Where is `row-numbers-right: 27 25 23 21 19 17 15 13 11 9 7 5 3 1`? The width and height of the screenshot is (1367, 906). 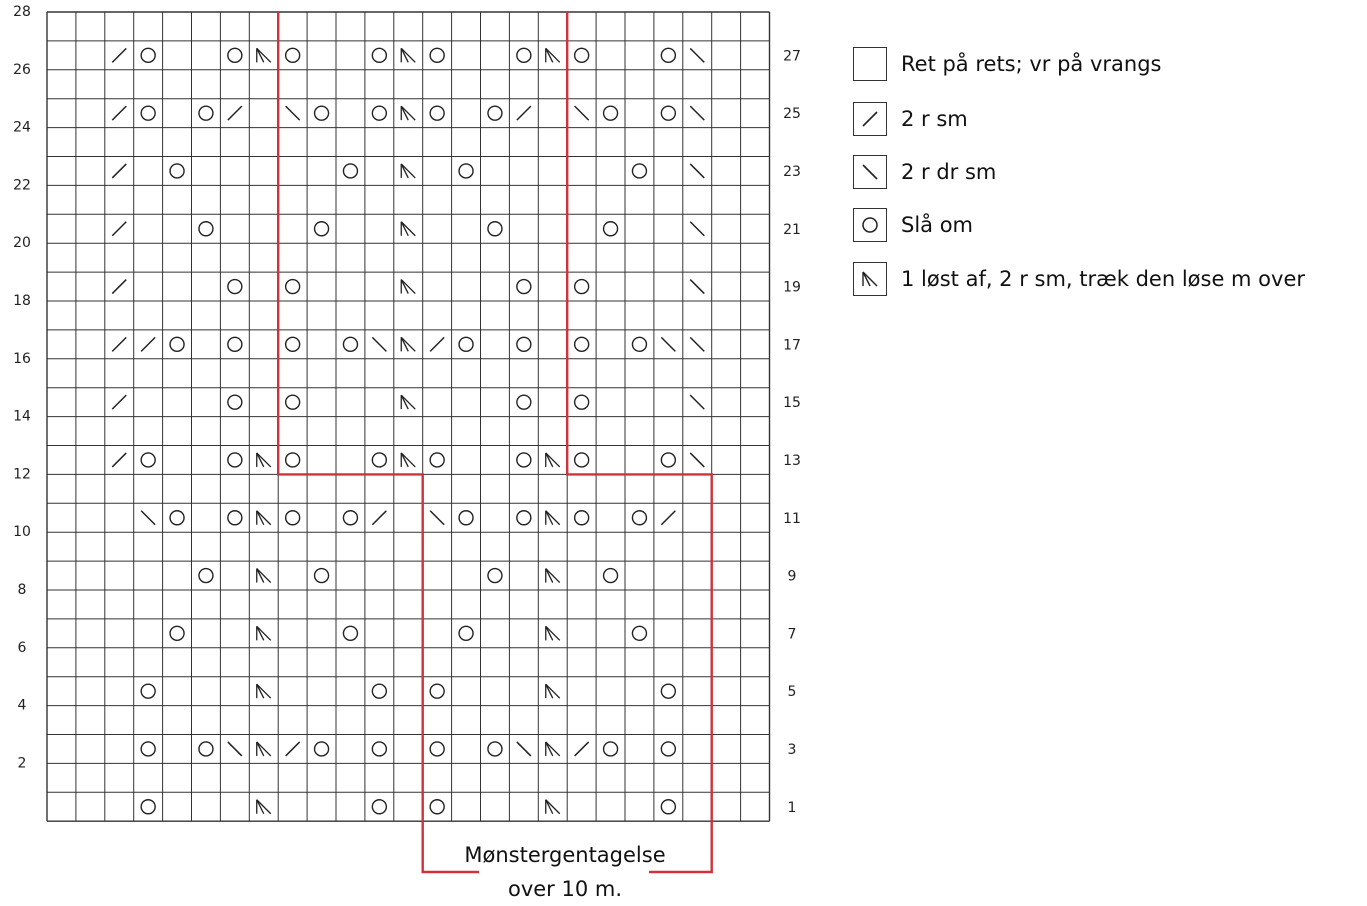
row-numbers-right: 27 25 23 21 19 17 15 13 11 9 7 5 3 1 is located at coordinates (792, 431).